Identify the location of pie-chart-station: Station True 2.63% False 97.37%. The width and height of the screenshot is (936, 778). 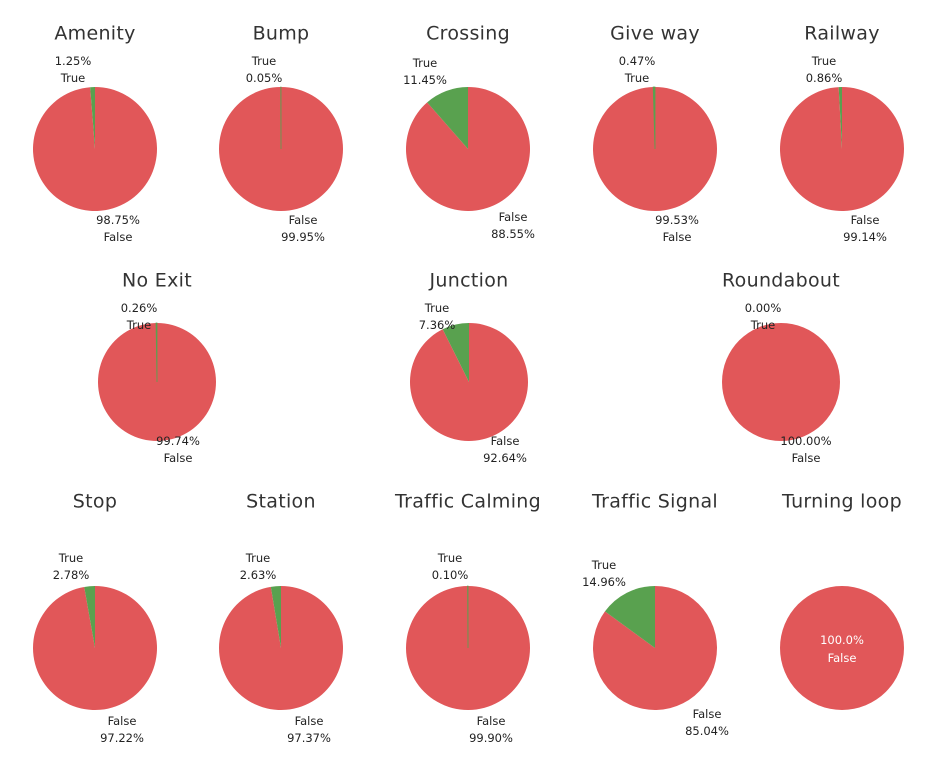
(281, 618).